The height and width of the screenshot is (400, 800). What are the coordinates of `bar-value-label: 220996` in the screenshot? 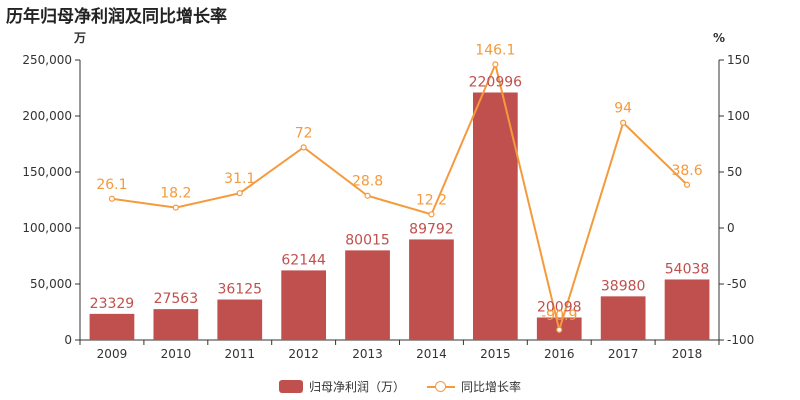 It's located at (496, 82).